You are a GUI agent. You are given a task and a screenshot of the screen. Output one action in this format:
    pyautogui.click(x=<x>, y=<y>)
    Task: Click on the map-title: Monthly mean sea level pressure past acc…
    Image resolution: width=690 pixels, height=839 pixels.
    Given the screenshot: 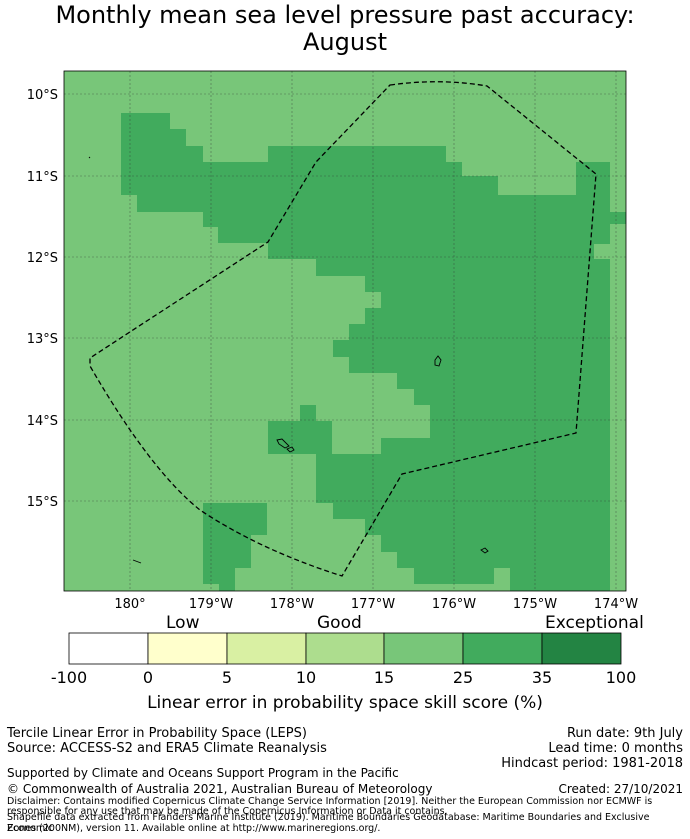 What is the action you would take?
    pyautogui.click(x=345, y=29)
    